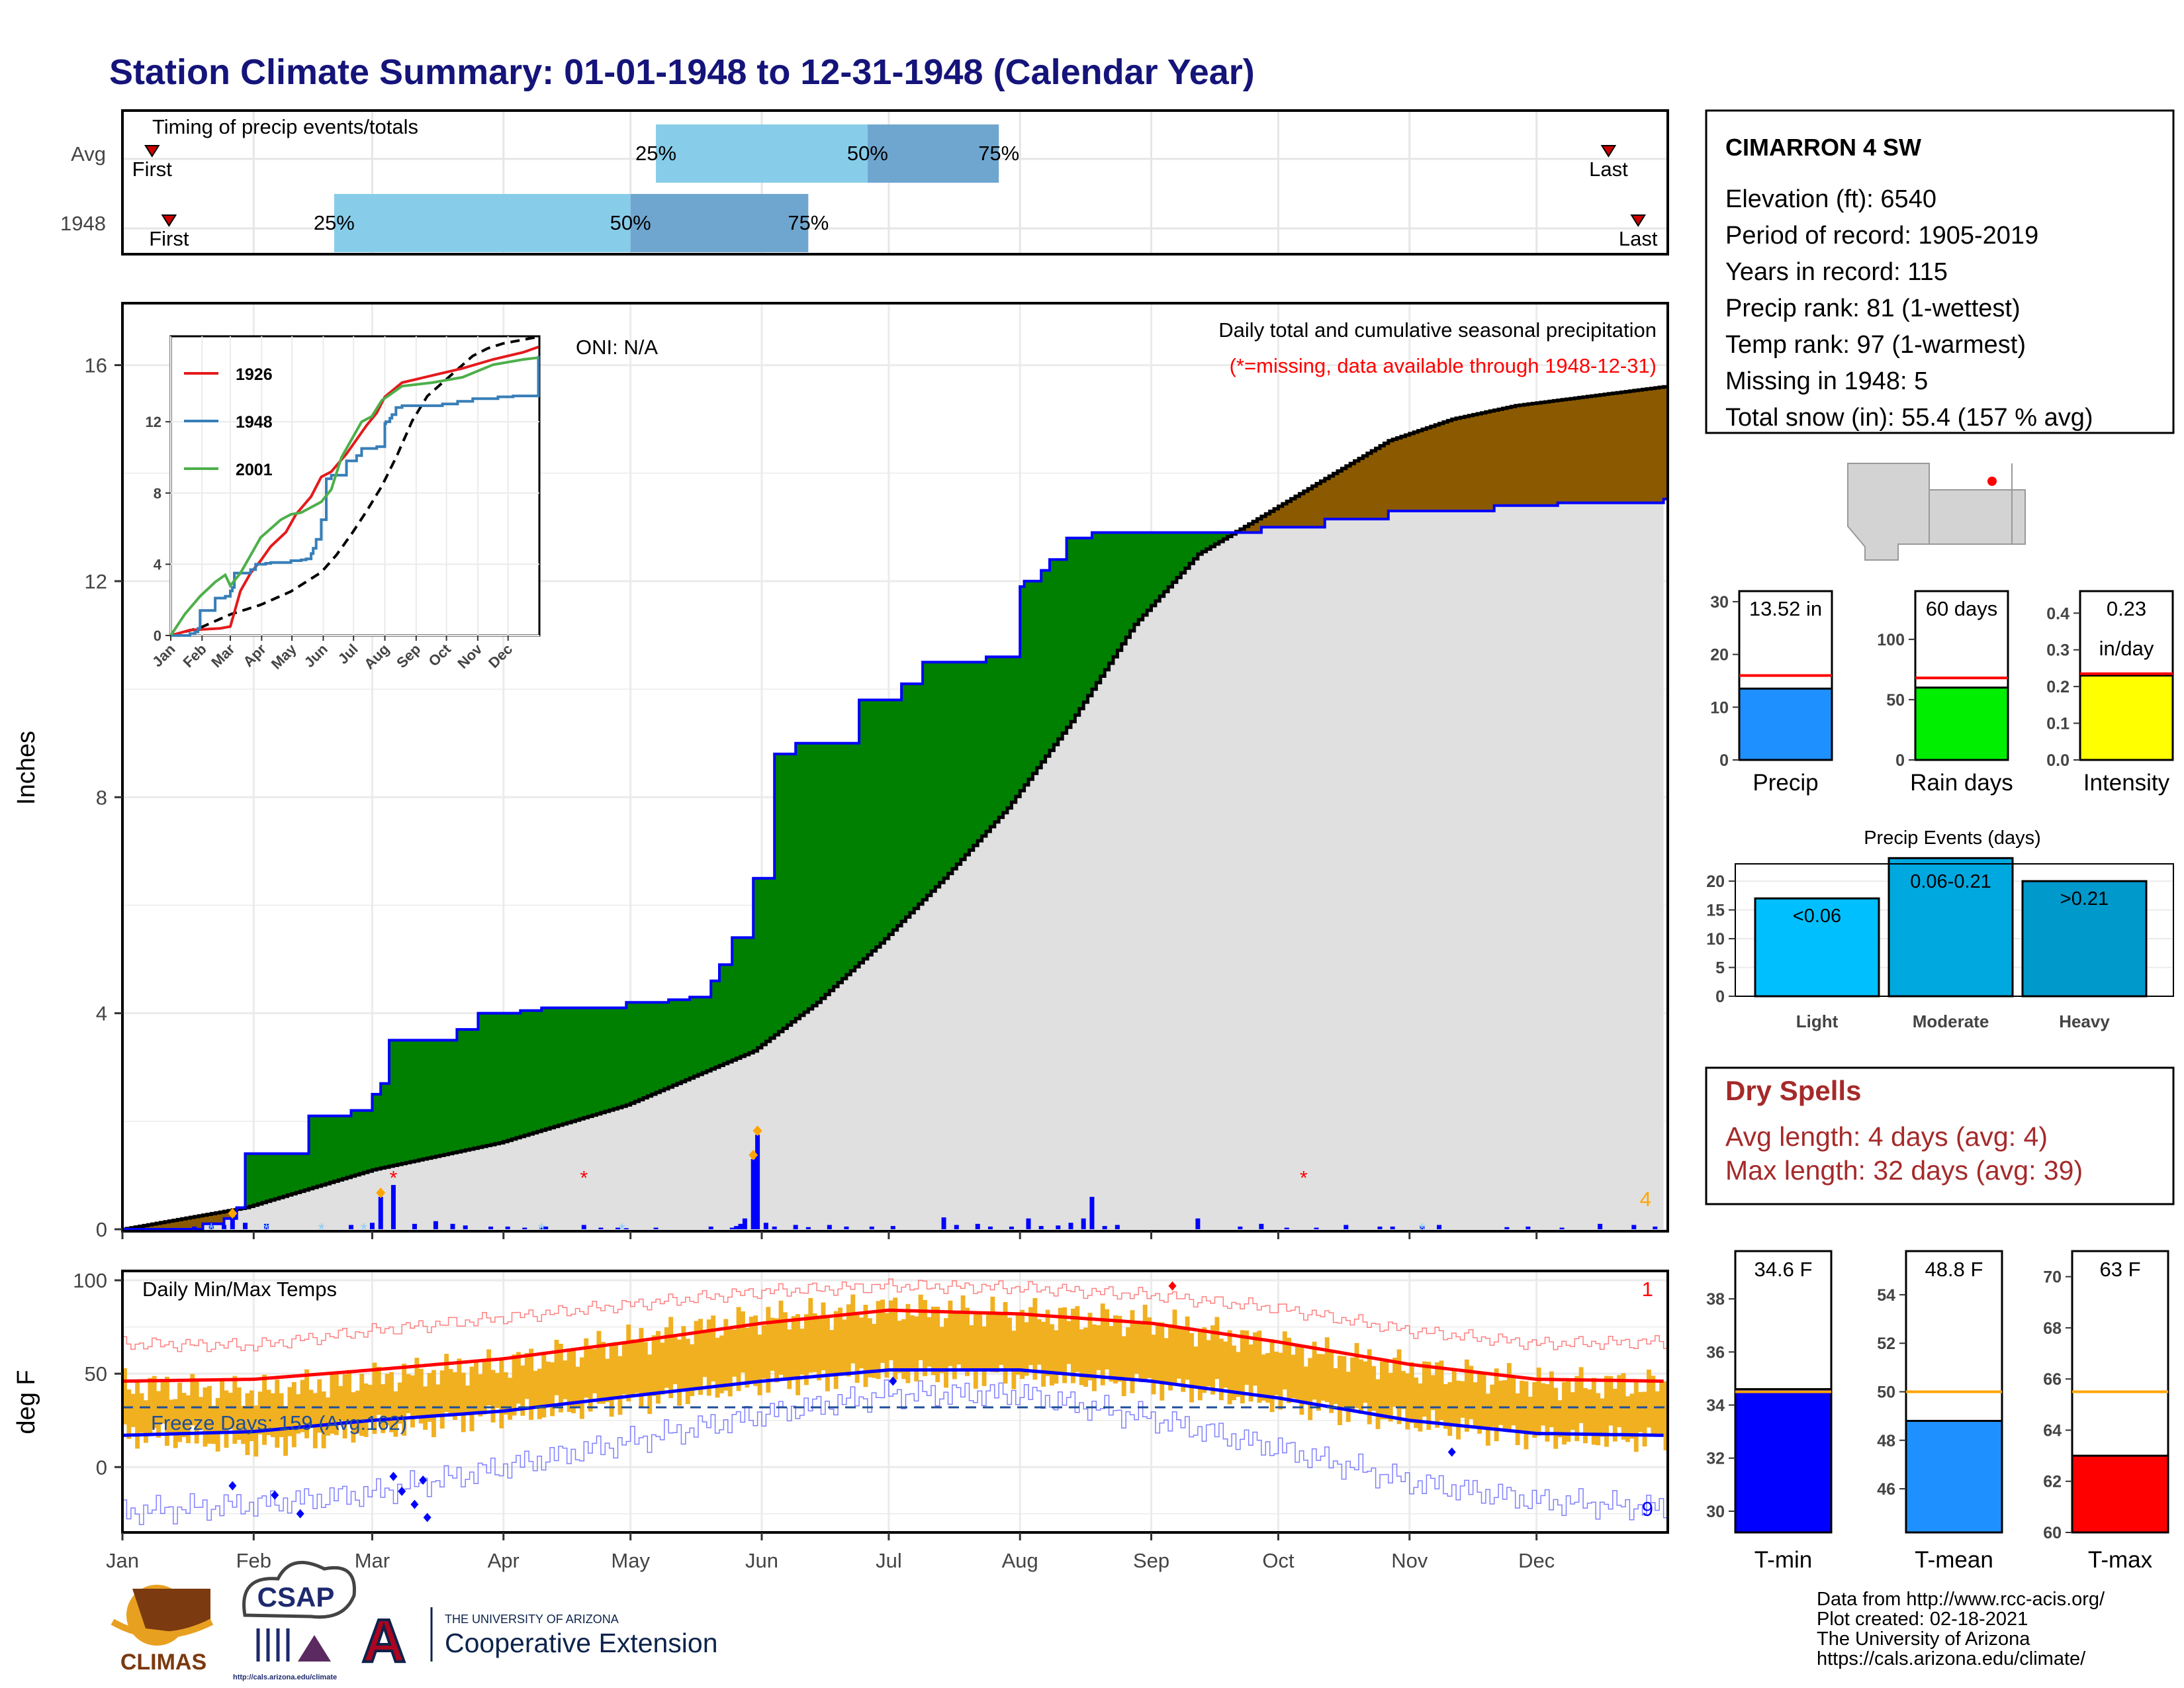 The image size is (2184, 1688). What do you see at coordinates (273, 1645) in the screenshot?
I see `csap-rain-icon` at bounding box center [273, 1645].